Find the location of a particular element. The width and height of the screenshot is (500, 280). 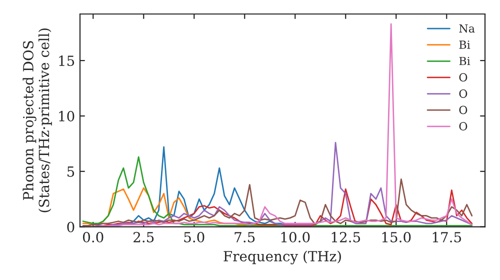

x-tick-label: 15.0 is located at coordinates (396, 237).